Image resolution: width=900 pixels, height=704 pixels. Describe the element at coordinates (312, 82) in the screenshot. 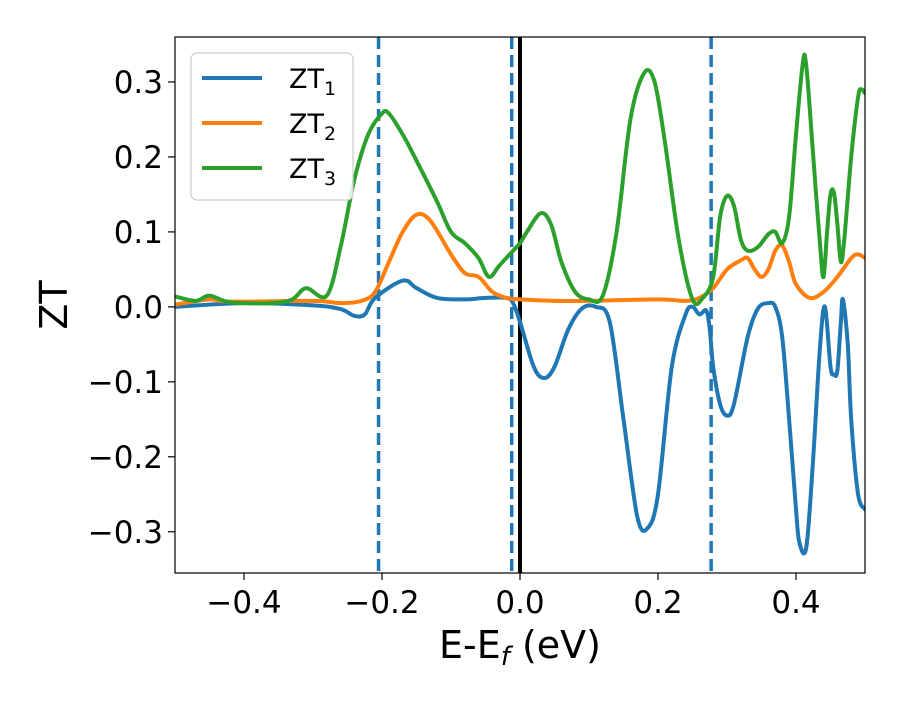

I see `legend-label-1: ZT1` at that location.